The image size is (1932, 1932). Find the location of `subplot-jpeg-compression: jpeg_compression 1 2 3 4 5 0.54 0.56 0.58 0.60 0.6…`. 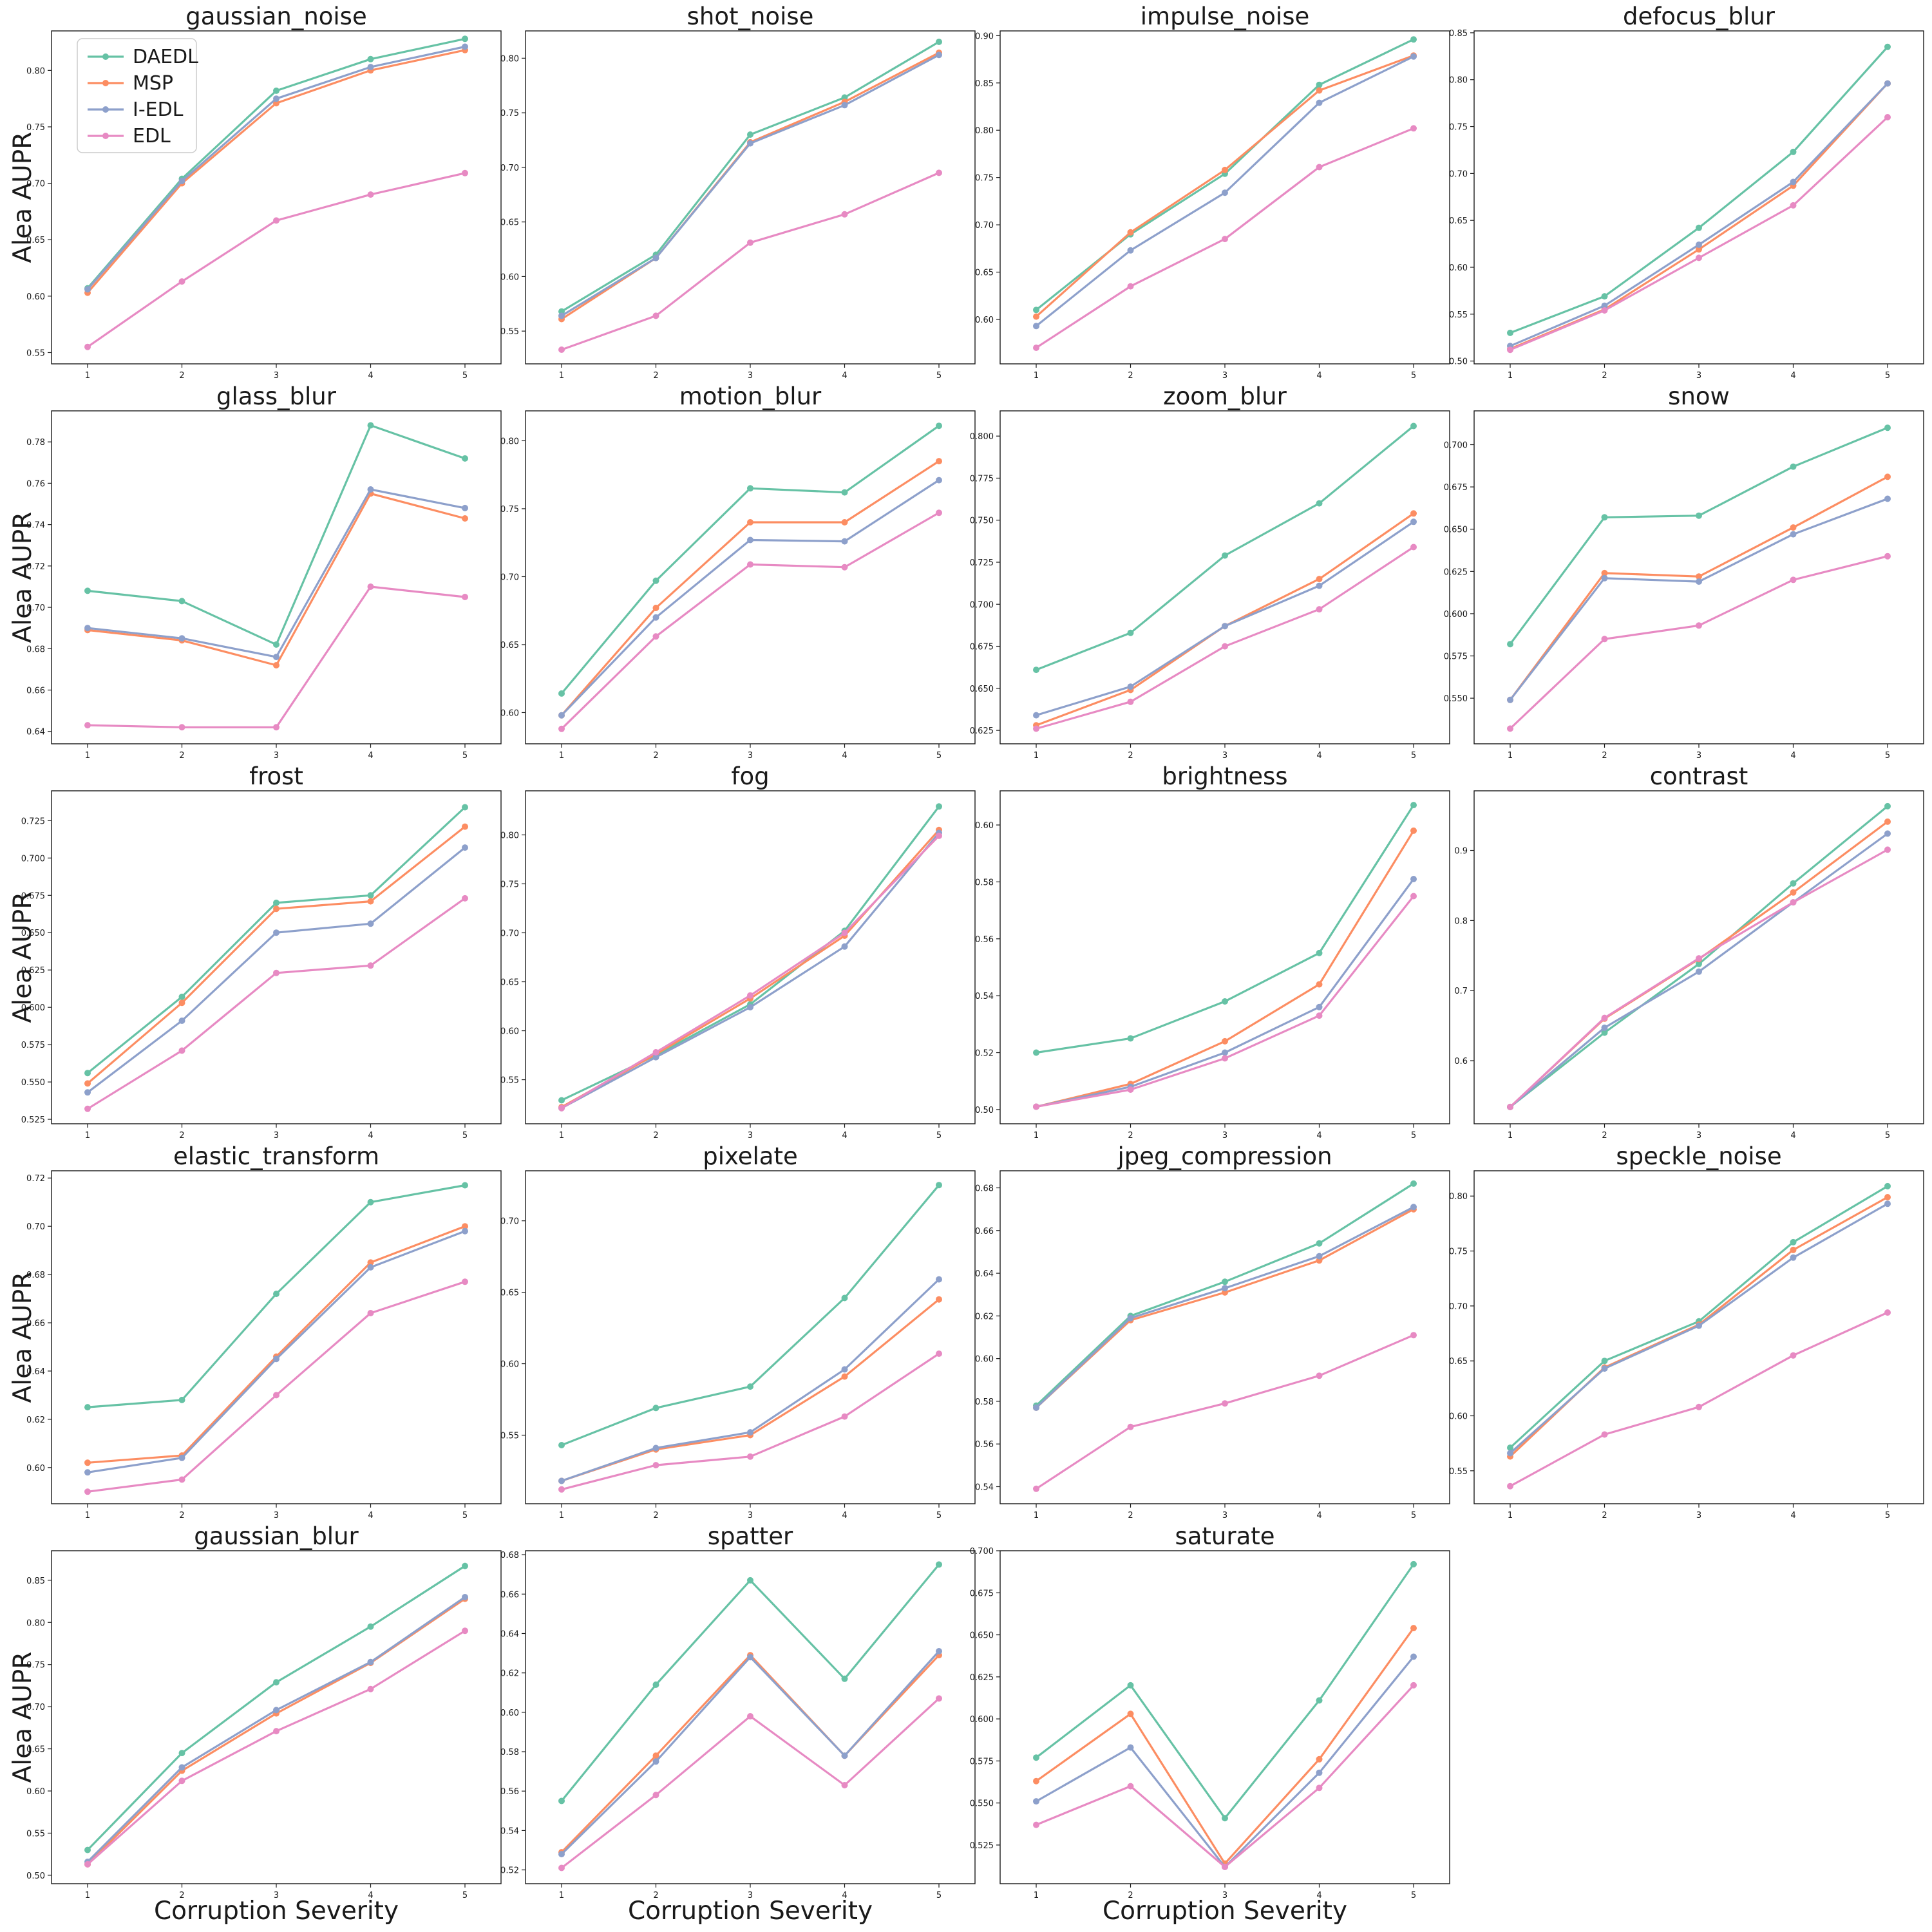

subplot-jpeg-compression: jpeg_compression 1 2 3 4 5 0.54 0.56 0.58 0.60 0.6… is located at coordinates (1212, 1331).